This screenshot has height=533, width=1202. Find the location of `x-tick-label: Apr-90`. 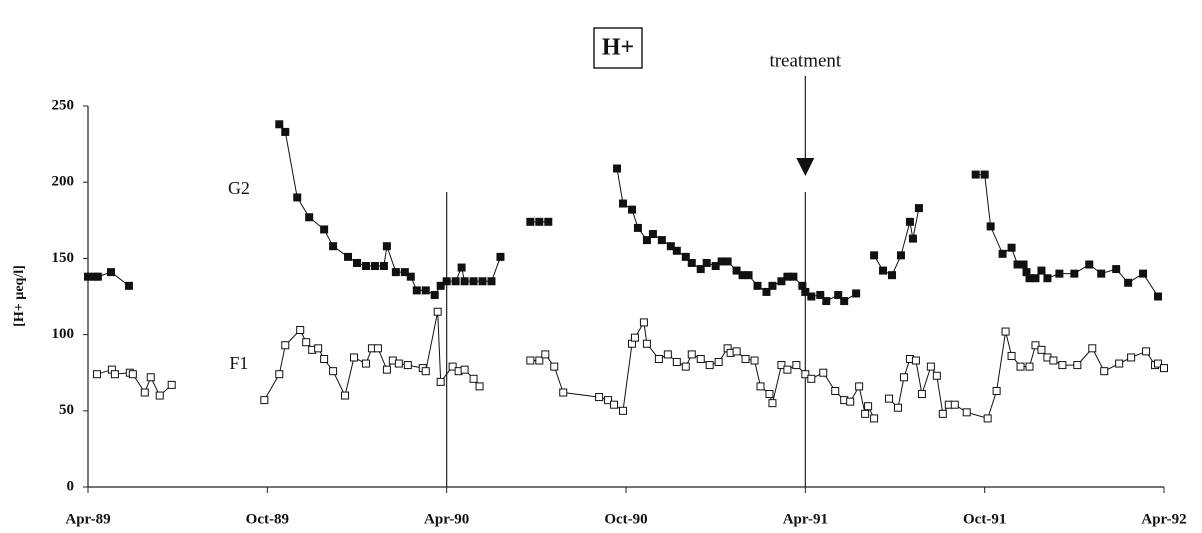

x-tick-label: Apr-90 is located at coordinates (446, 519).